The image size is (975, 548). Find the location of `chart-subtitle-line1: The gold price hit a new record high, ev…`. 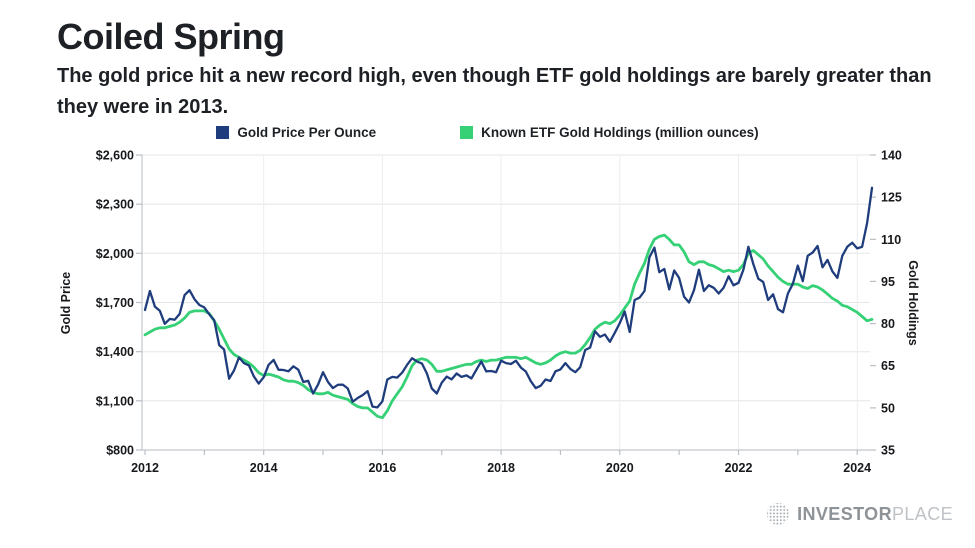

chart-subtitle-line1: The gold price hit a new record high, ev… is located at coordinates (494, 76).